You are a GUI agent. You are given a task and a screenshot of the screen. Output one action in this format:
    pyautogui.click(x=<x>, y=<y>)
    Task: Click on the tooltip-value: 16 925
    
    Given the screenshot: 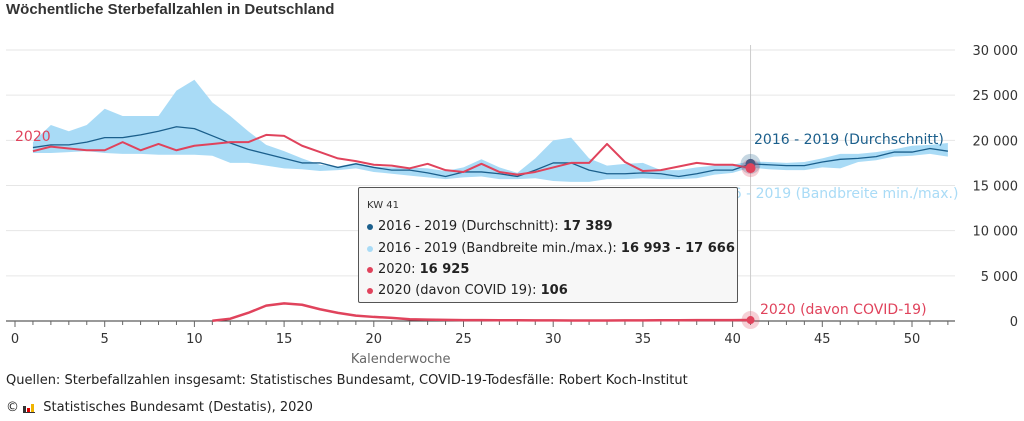 What is the action you would take?
    pyautogui.click(x=444, y=269)
    